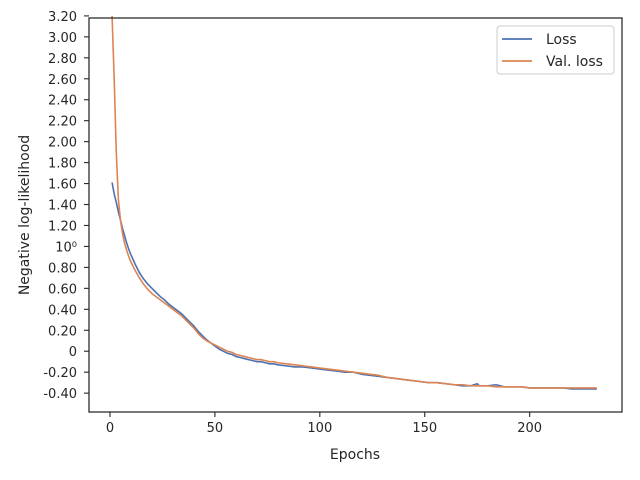 The height and width of the screenshot is (480, 640). What do you see at coordinates (62, 143) in the screenshot?
I see `y-tick-label: 2.00` at bounding box center [62, 143].